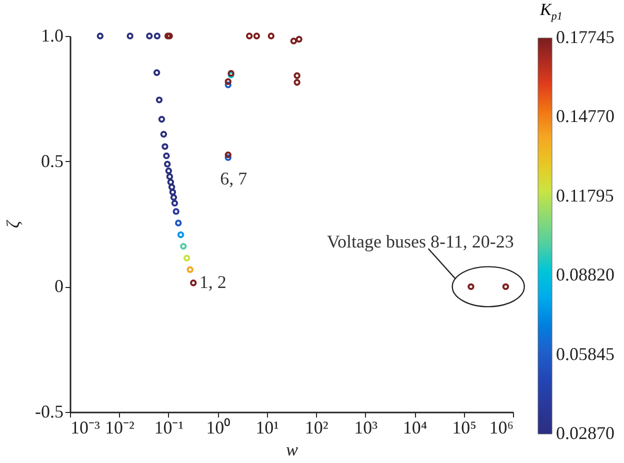  I want to click on x-tick-label: 10¹, so click(268, 428).